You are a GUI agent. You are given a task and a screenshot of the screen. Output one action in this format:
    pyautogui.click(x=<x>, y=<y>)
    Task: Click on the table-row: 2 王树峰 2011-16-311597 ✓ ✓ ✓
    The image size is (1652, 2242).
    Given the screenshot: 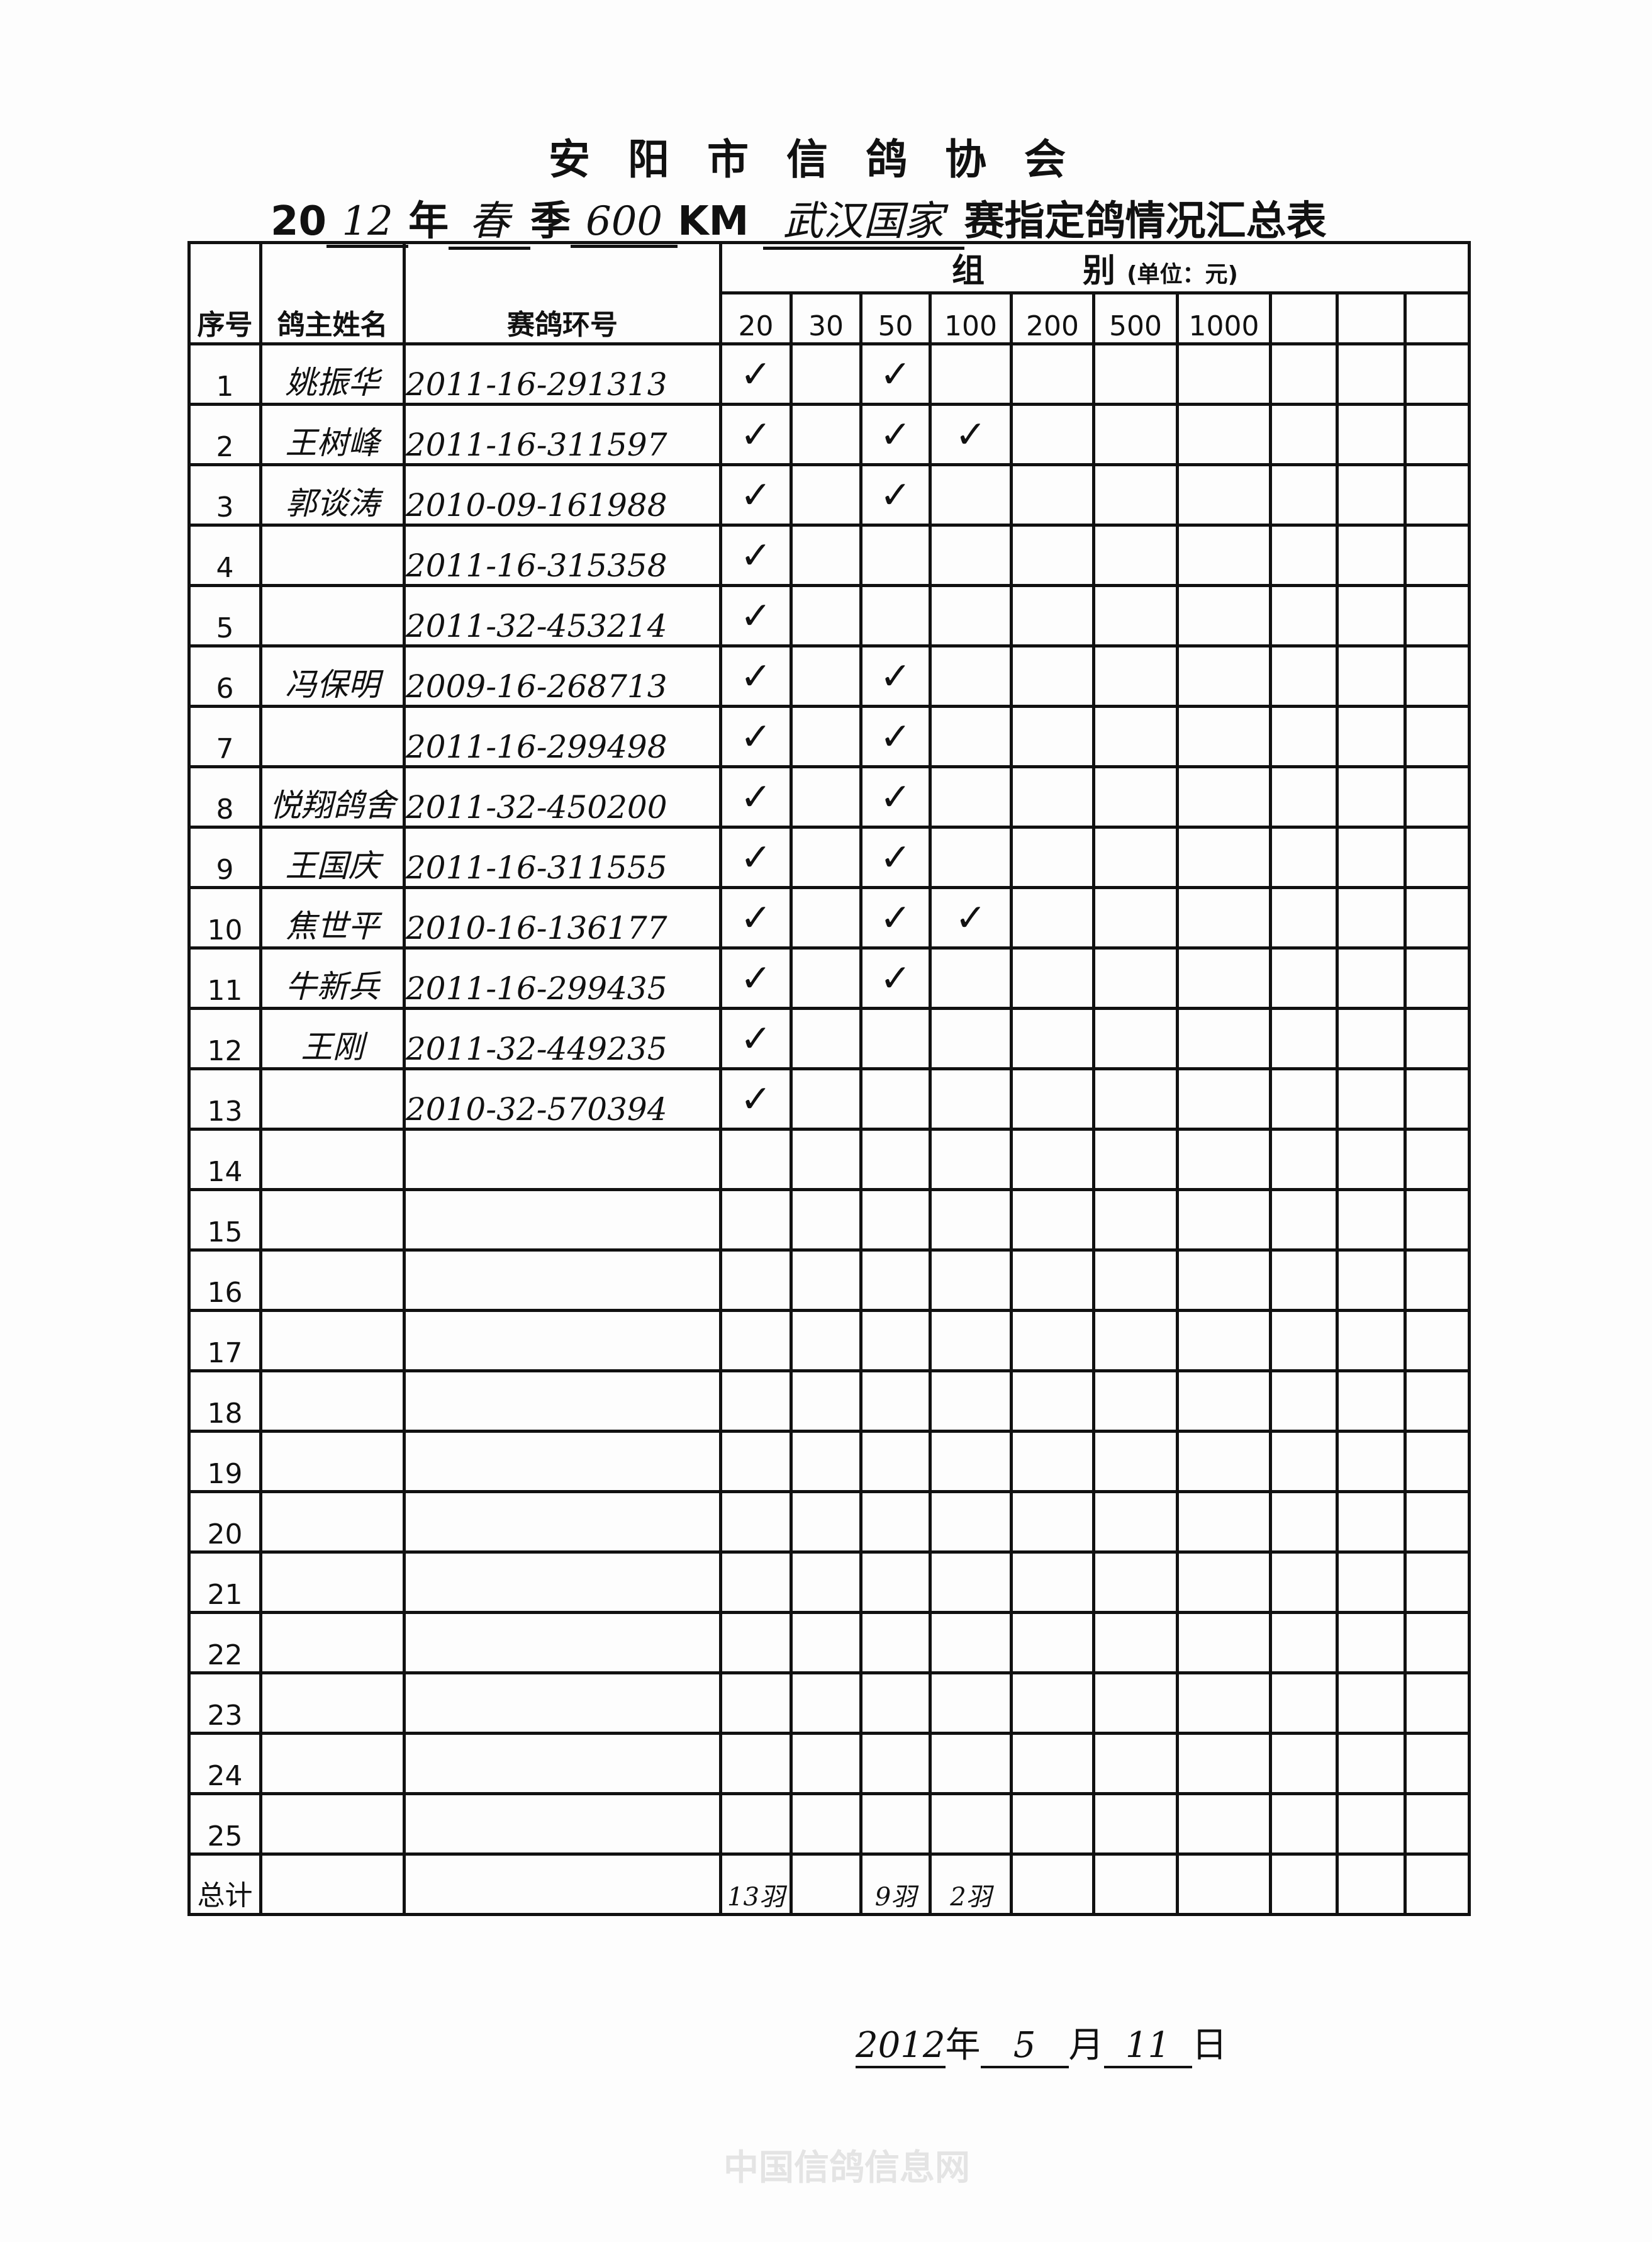 What is the action you would take?
    pyautogui.click(x=829, y=434)
    